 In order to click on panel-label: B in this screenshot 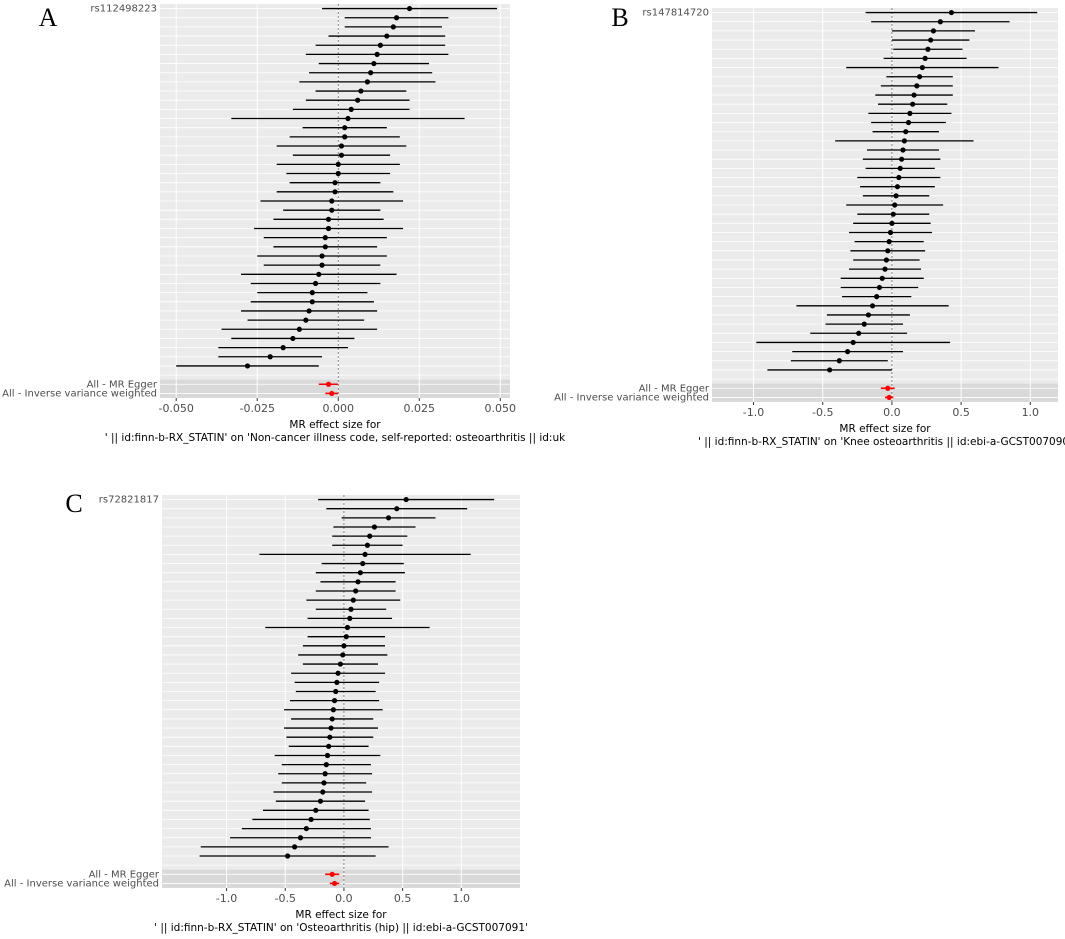, I will do `click(619, 17)`.